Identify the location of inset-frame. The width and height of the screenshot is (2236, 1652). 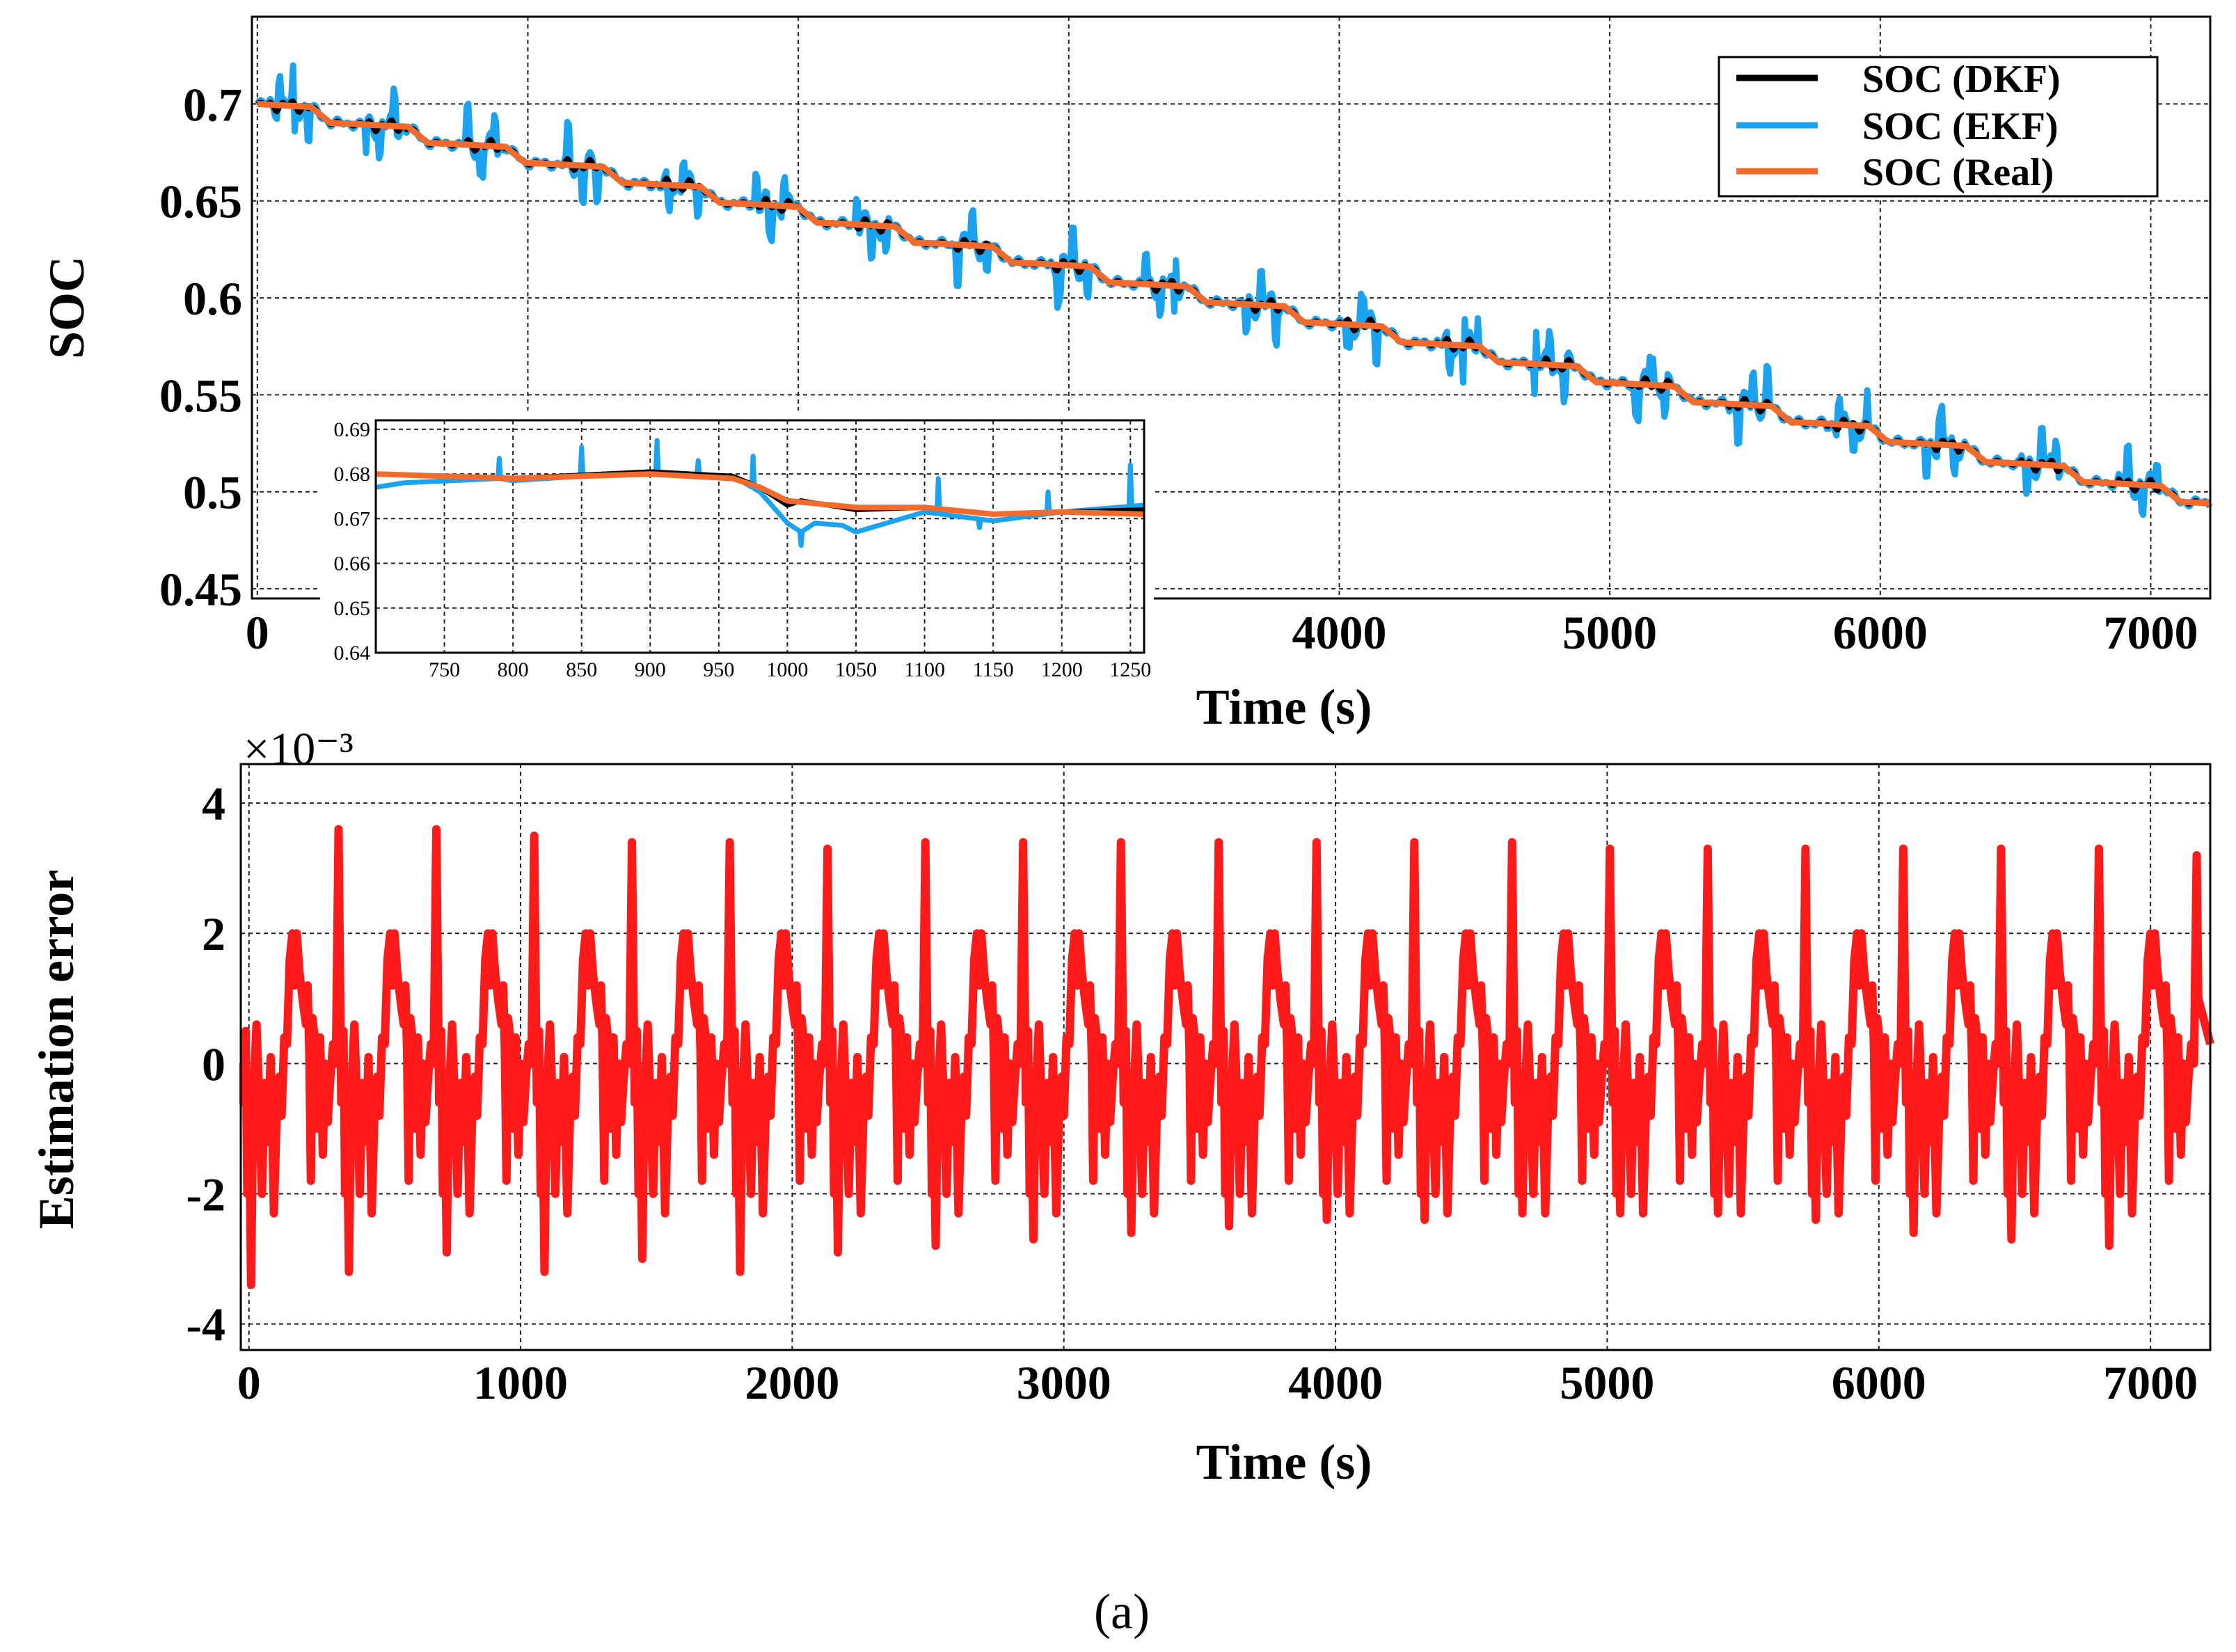
(760, 536).